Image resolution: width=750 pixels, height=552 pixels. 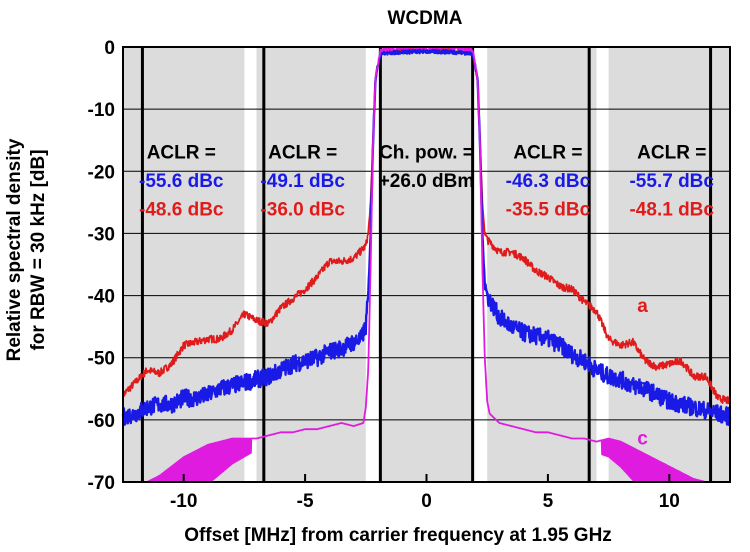 I want to click on y-tick-label: -40, so click(x=101, y=297).